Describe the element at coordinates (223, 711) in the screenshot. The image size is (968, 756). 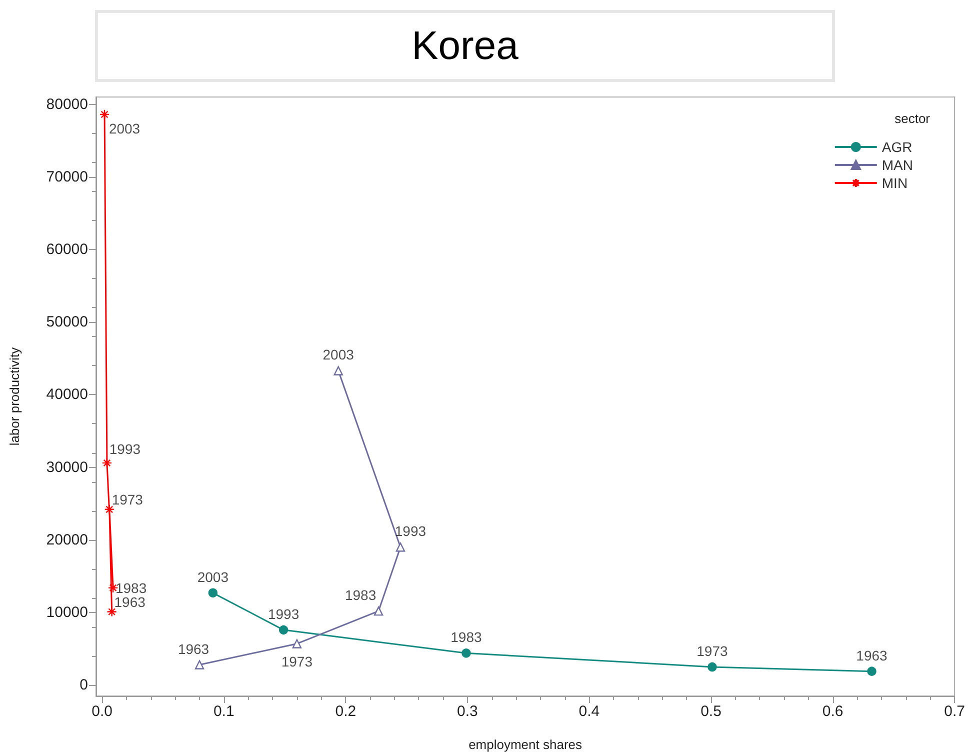
I see `x-tick-label: 0.1` at that location.